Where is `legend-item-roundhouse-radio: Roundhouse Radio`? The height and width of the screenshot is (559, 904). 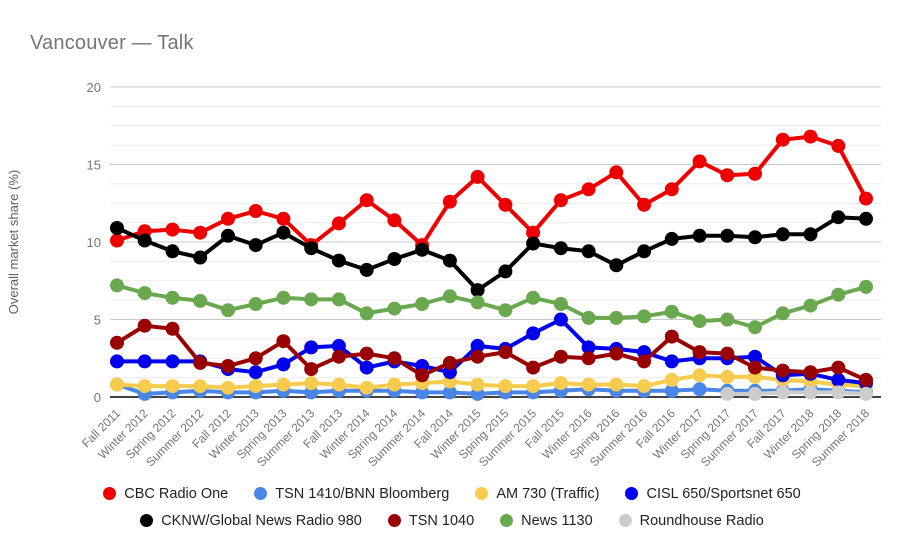
legend-item-roundhouse-radio: Roundhouse Radio is located at coordinates (691, 521).